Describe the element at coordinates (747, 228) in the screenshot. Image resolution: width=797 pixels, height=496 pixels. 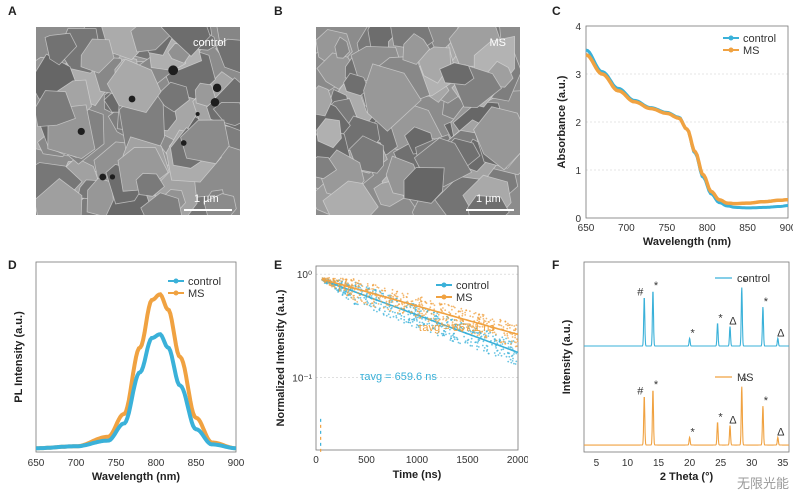
I see `x-tick-label: 850` at that location.